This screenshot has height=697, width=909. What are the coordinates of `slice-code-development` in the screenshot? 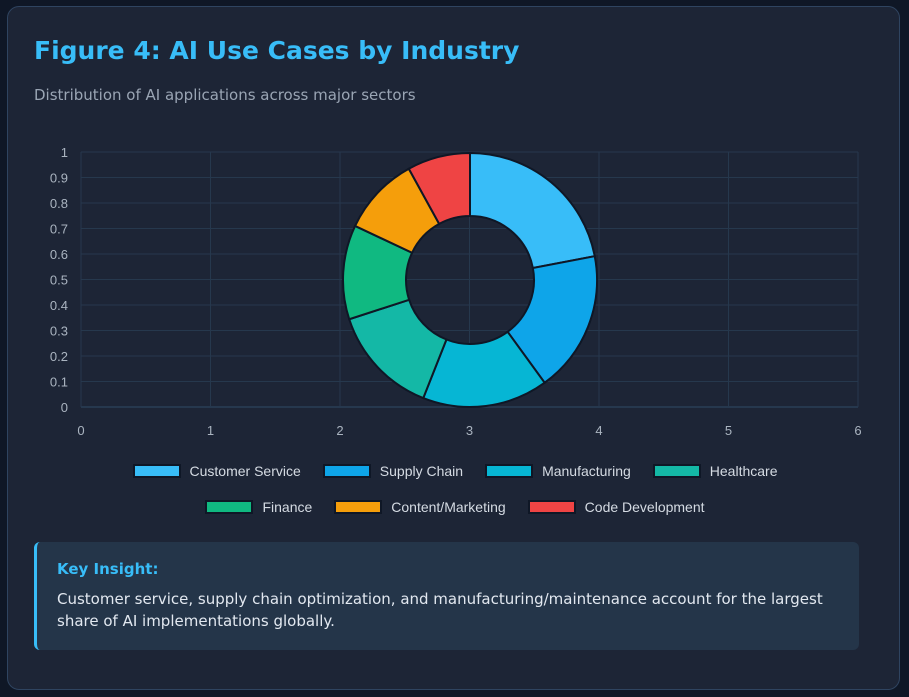 It's located at (439, 188).